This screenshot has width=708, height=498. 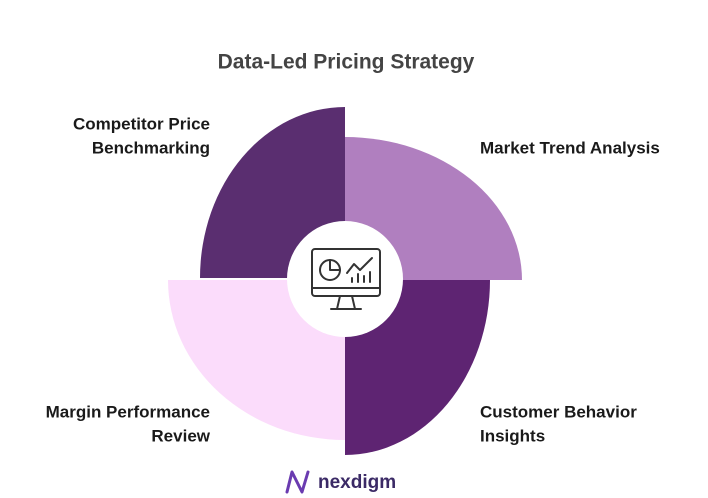 I want to click on monitor-icon, so click(x=346, y=279).